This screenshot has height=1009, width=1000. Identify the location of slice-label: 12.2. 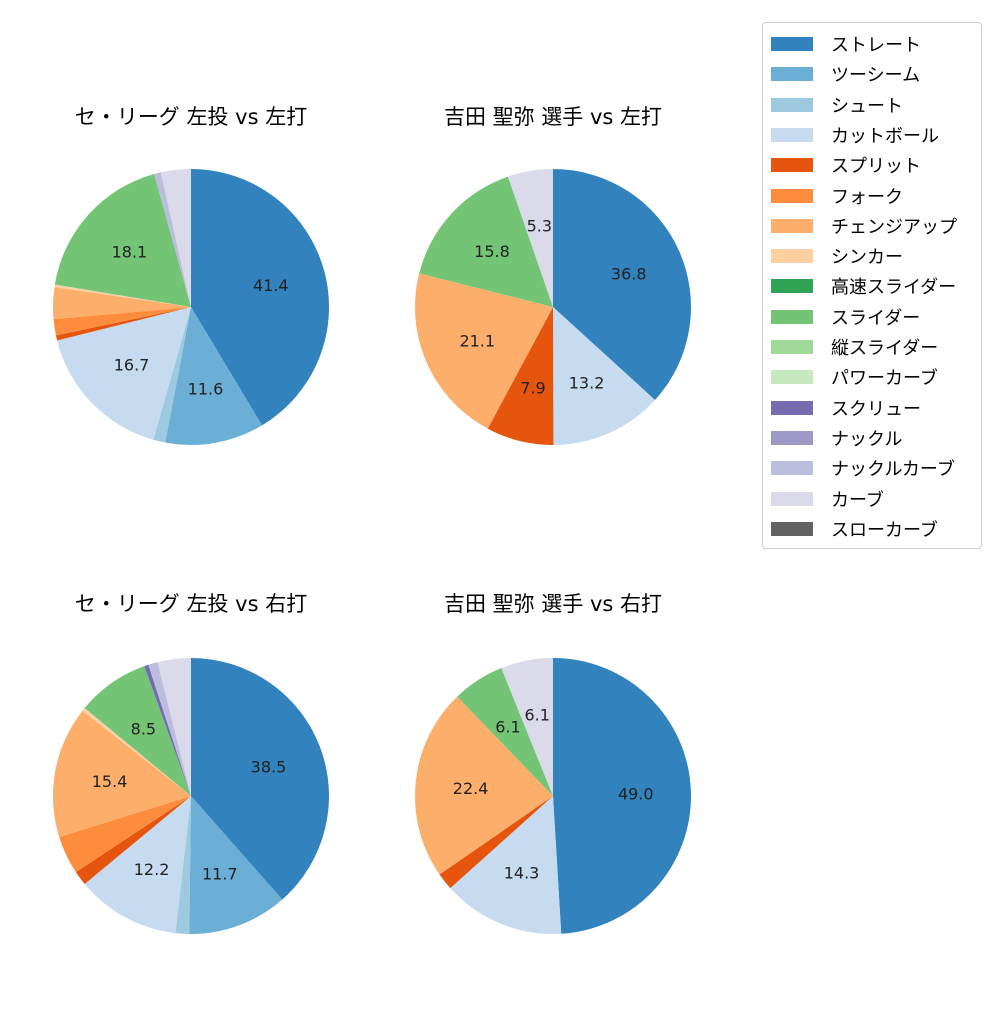
(152, 869).